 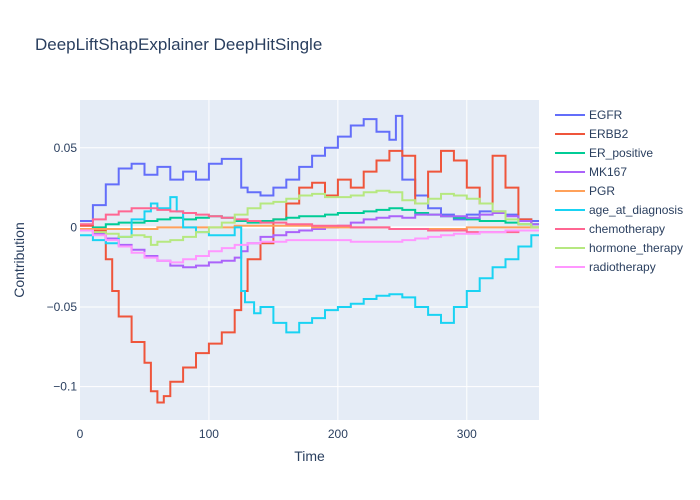 I want to click on series-line-er-positive, so click(x=309, y=219).